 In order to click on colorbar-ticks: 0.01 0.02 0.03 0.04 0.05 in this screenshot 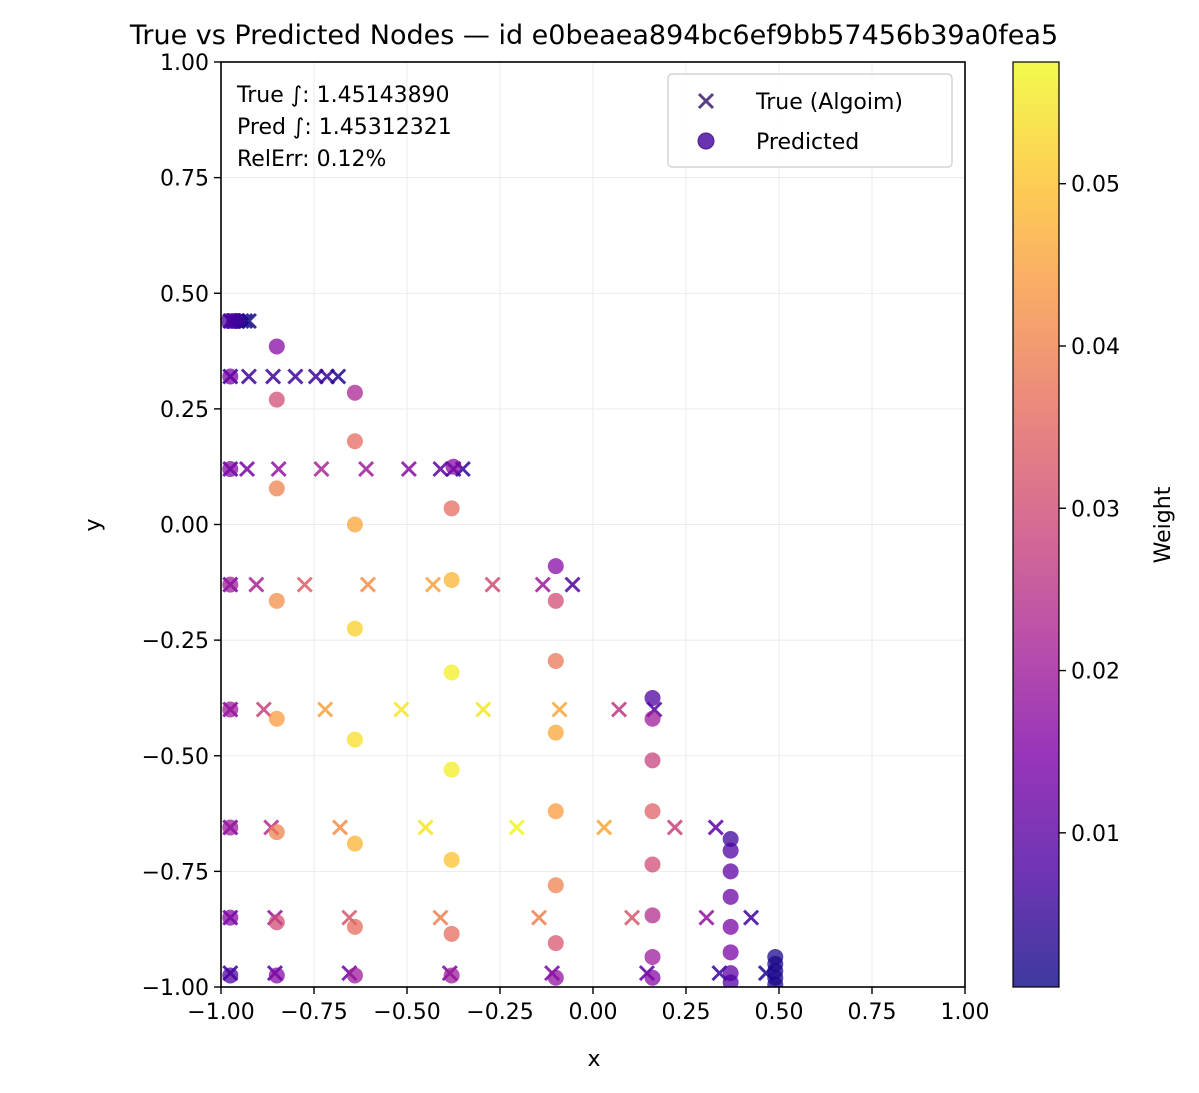, I will do `click(1089, 510)`.